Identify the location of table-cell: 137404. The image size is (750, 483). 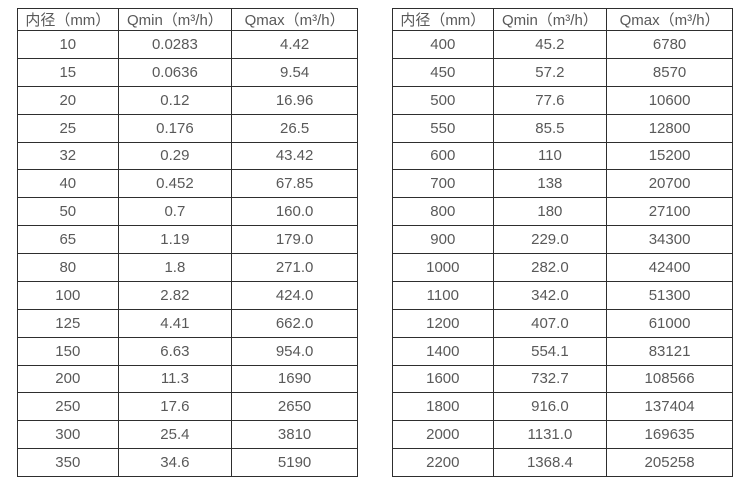
(669, 407).